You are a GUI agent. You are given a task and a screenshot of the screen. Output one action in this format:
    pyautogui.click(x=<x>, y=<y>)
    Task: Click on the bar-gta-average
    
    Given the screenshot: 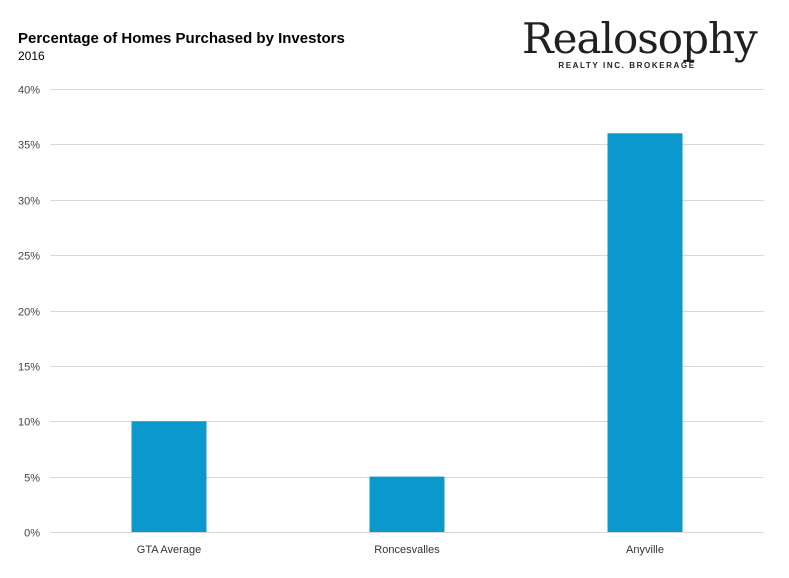 What is the action you would take?
    pyautogui.click(x=169, y=476)
    